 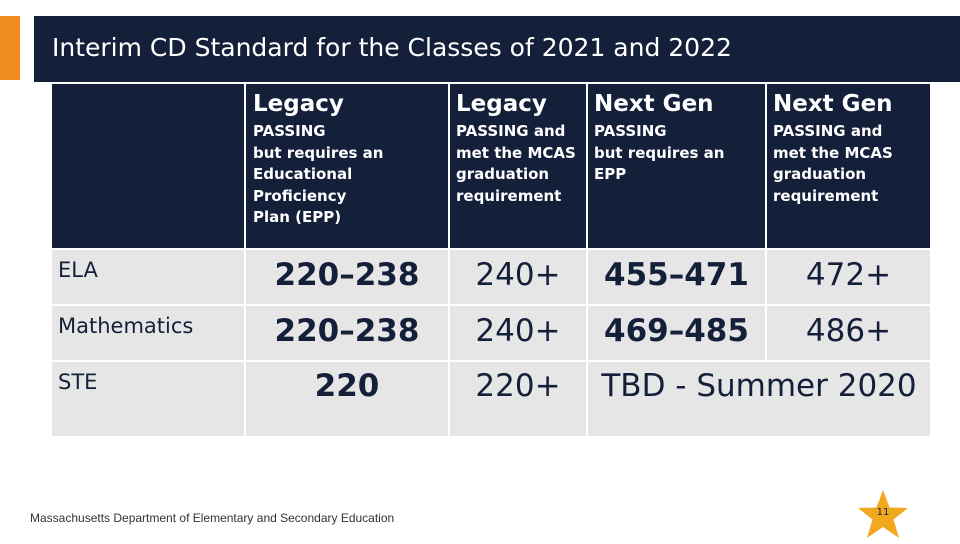 I want to click on star-icon, so click(x=883, y=514).